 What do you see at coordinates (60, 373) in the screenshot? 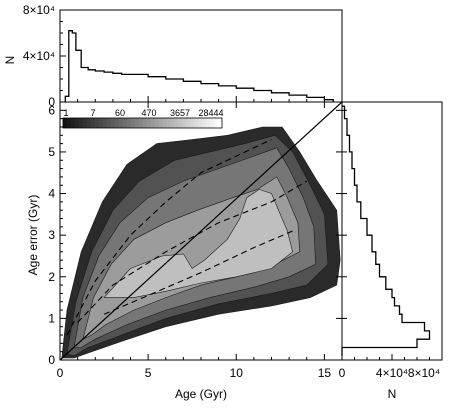
I see `x-tick-label: 0` at bounding box center [60, 373].